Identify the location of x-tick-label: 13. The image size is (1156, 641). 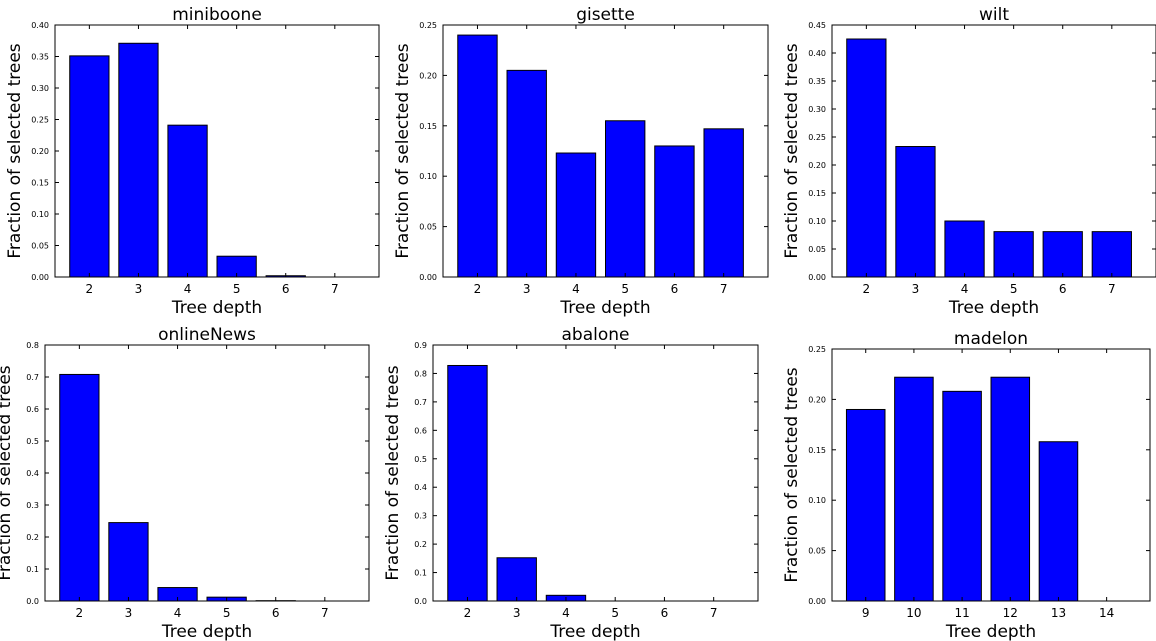
(1058, 613).